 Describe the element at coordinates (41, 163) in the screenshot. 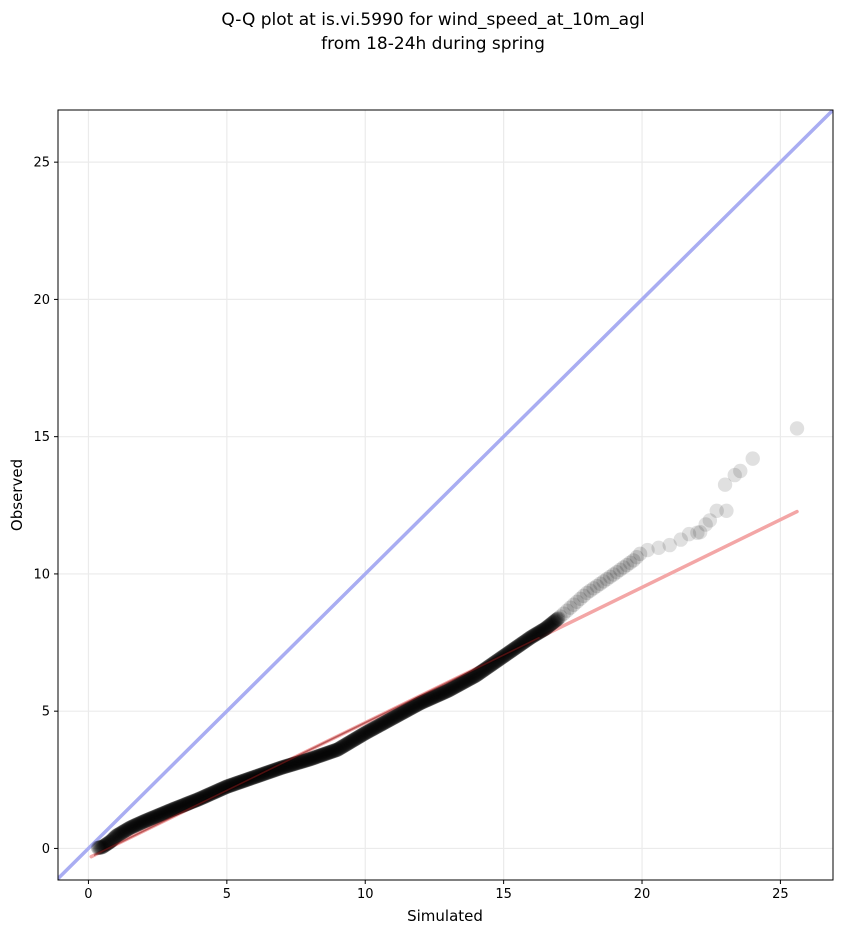

I see `y-tick-label: 25` at that location.